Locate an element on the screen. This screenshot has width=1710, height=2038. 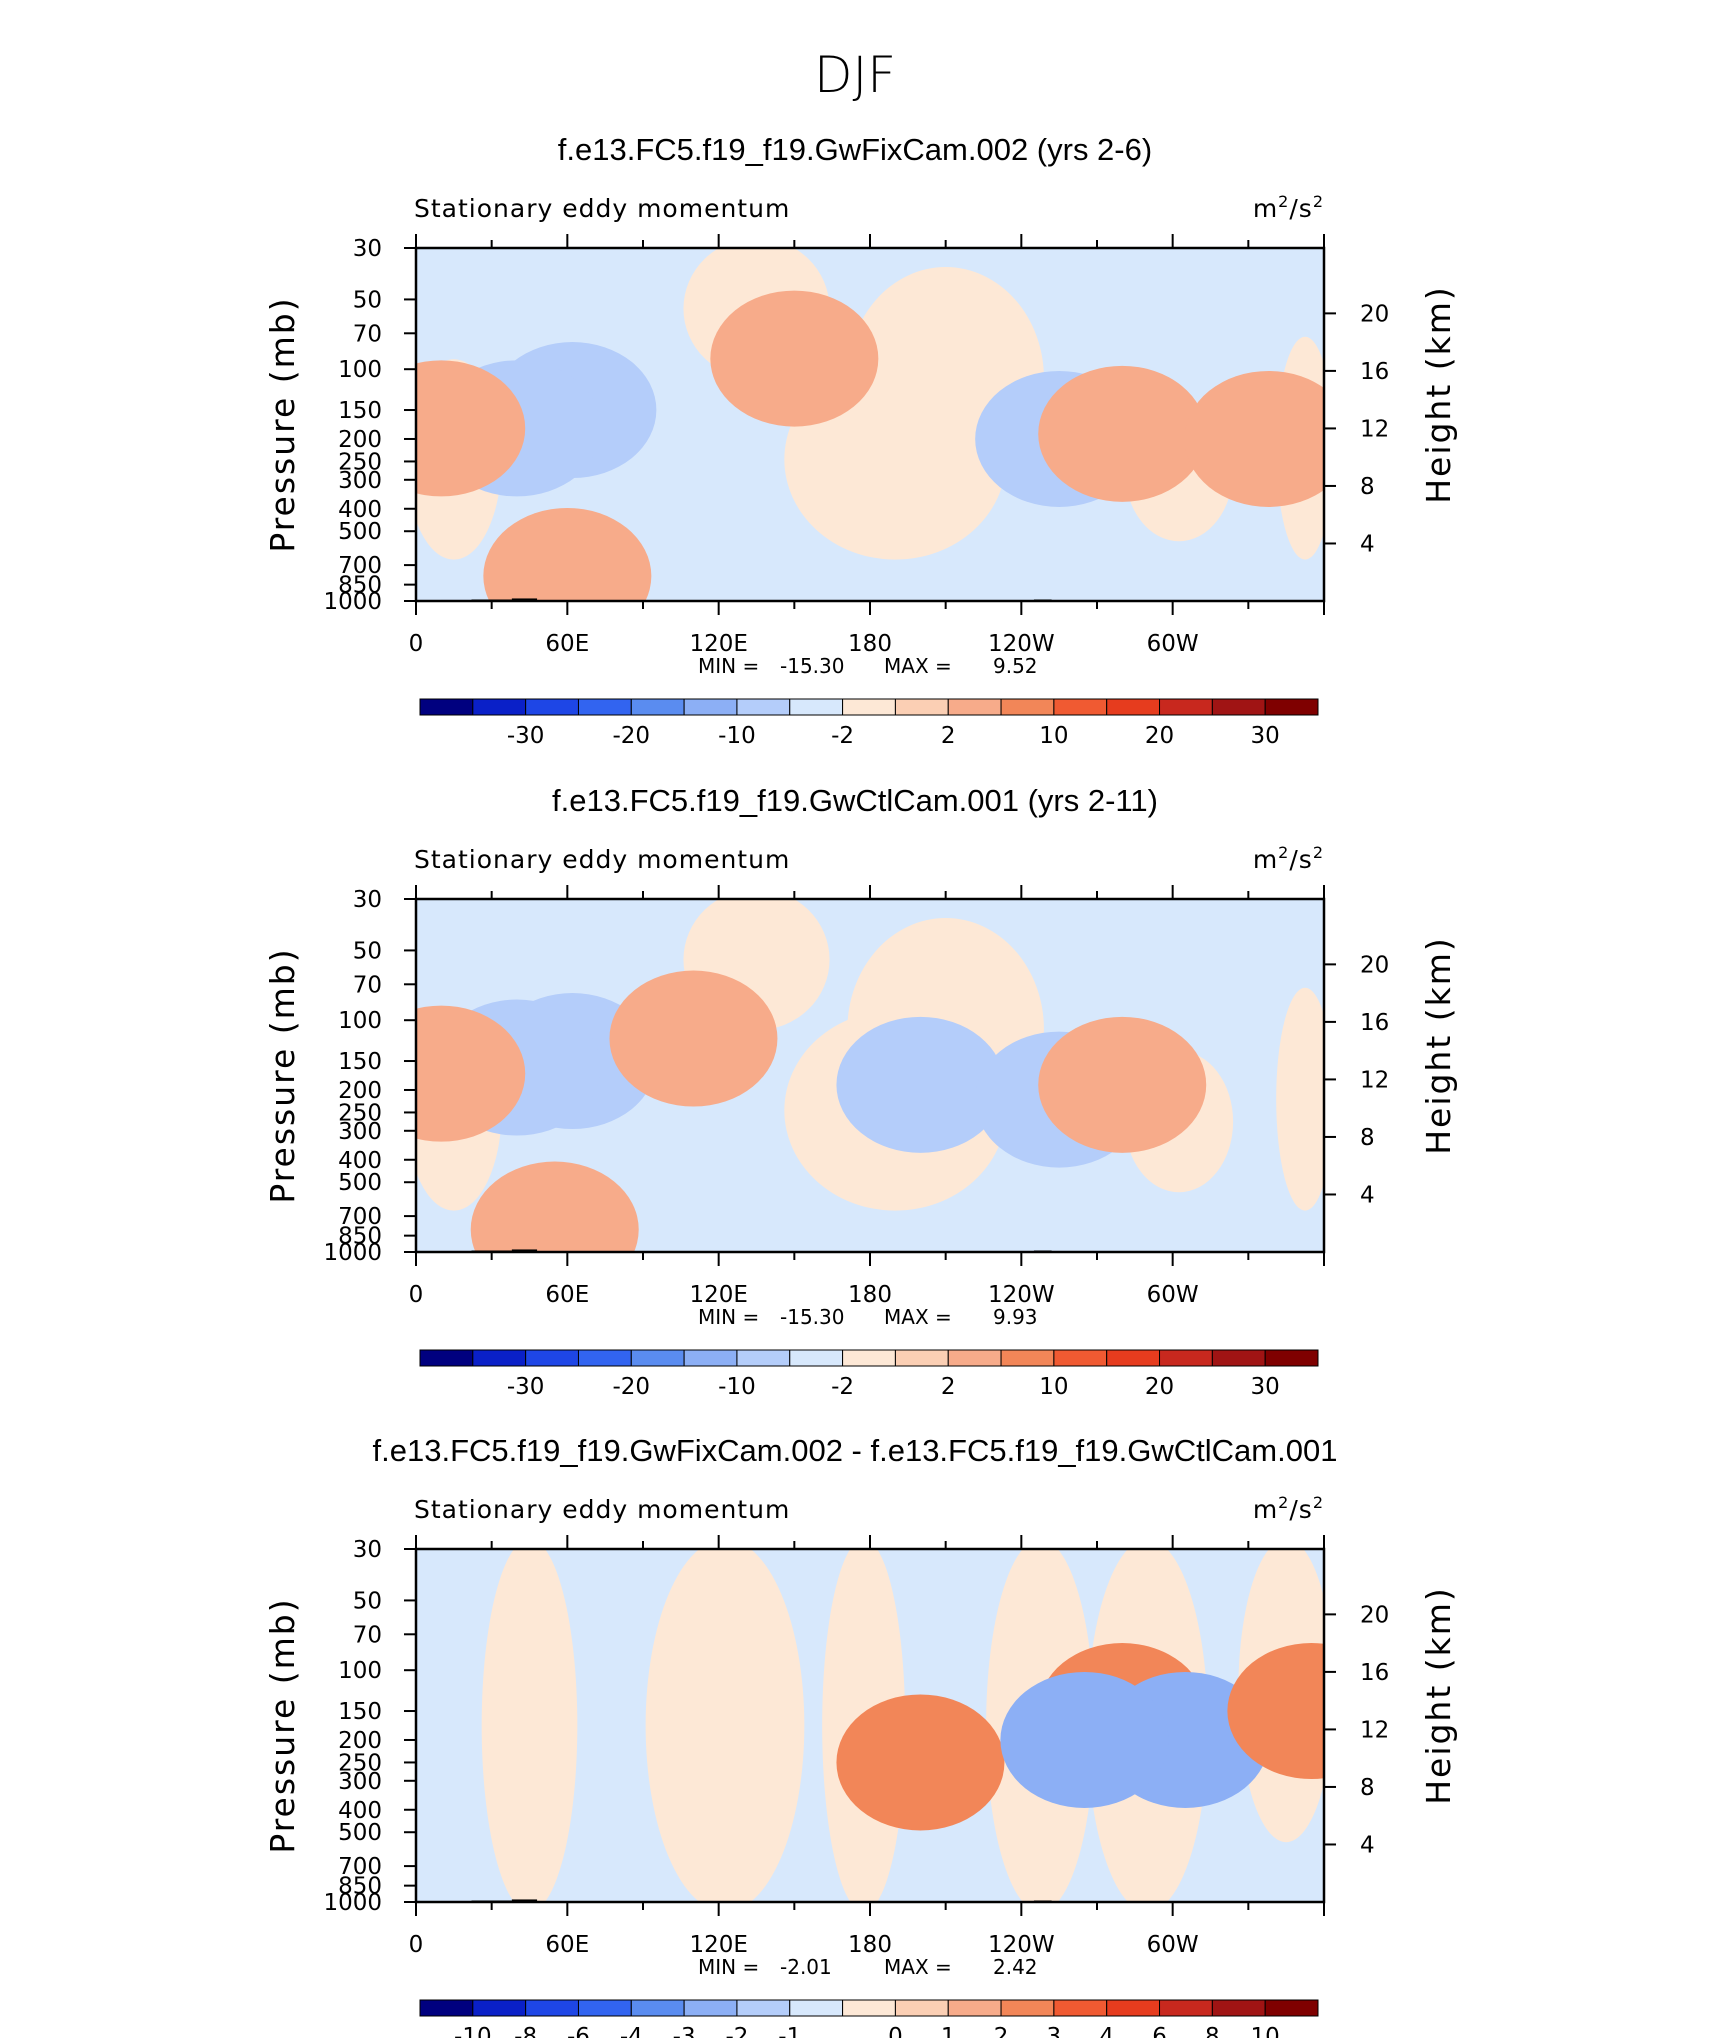
units-base: m is located at coordinates (1265, 1509).